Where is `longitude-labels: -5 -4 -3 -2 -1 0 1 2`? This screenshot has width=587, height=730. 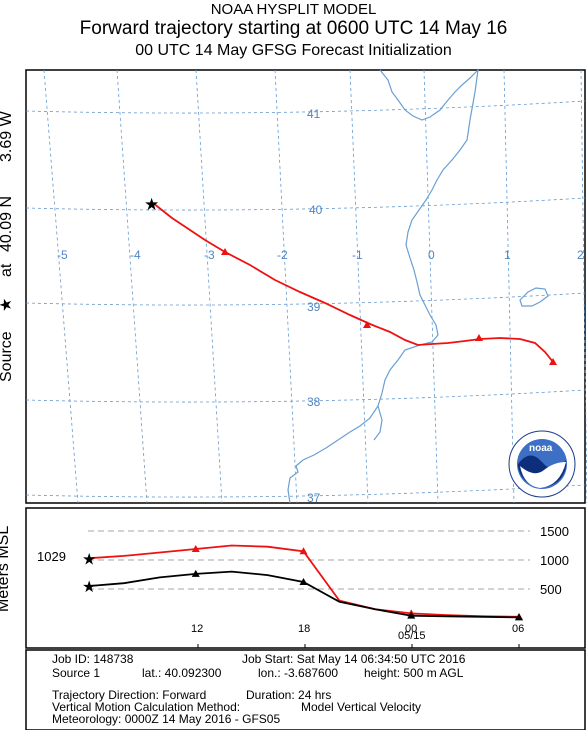 longitude-labels: -5 -4 -3 -2 -1 0 1 2 is located at coordinates (320, 255).